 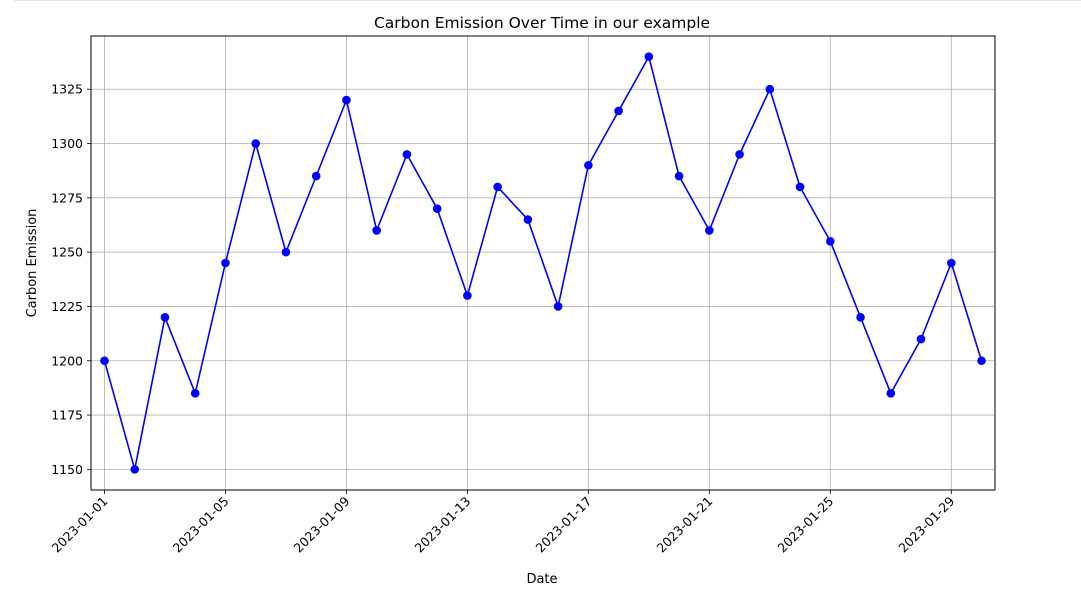 I want to click on top-separator, so click(x=547, y=0).